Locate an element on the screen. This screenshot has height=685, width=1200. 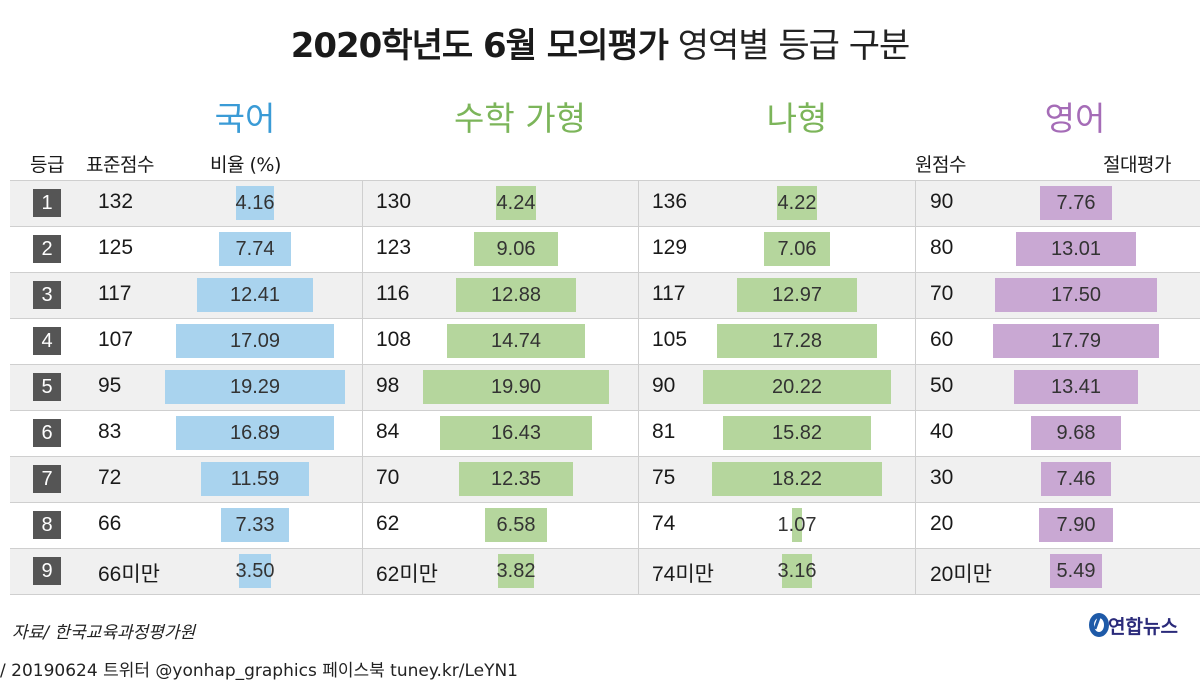
header-raw-score: 원점수 is located at coordinates (940, 165).